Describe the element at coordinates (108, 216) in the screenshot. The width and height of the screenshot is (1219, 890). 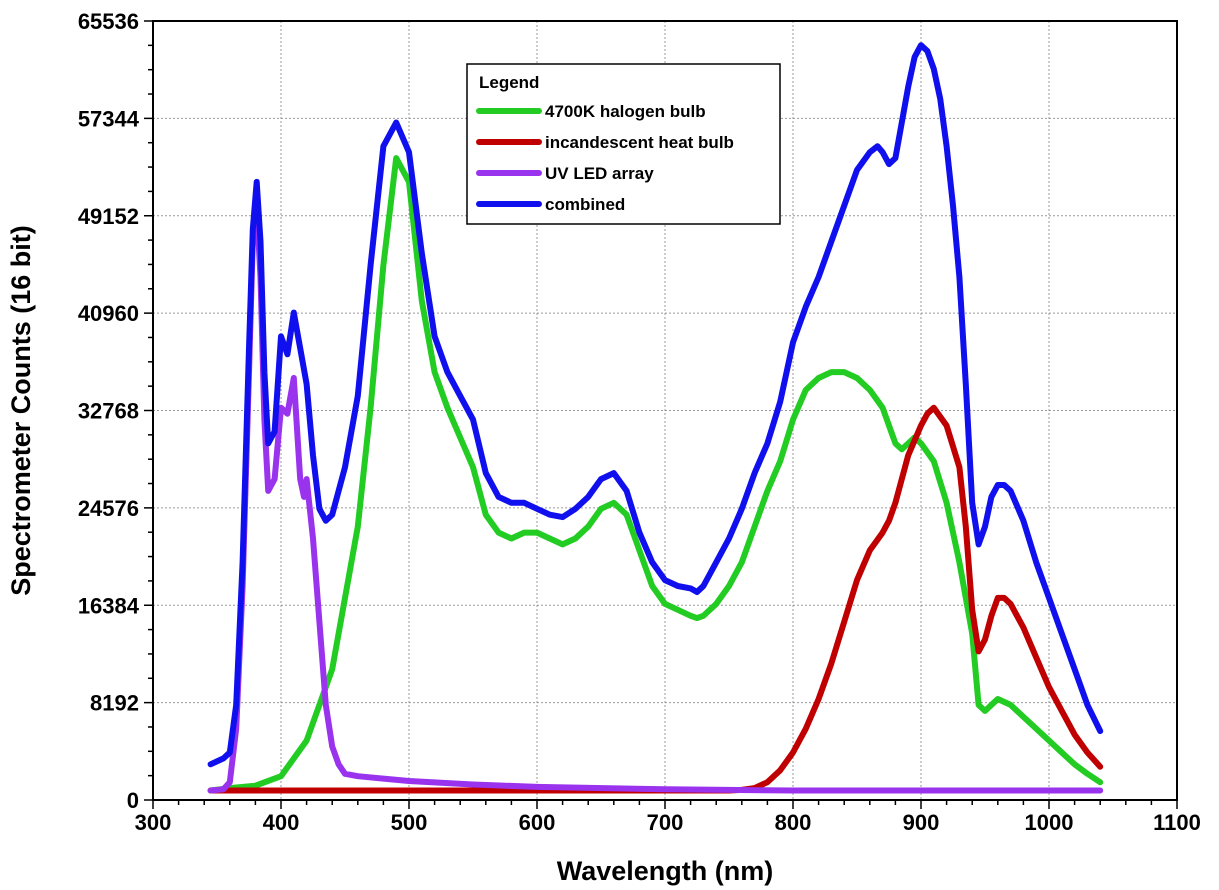
I see `y-tick-label: 49152` at that location.